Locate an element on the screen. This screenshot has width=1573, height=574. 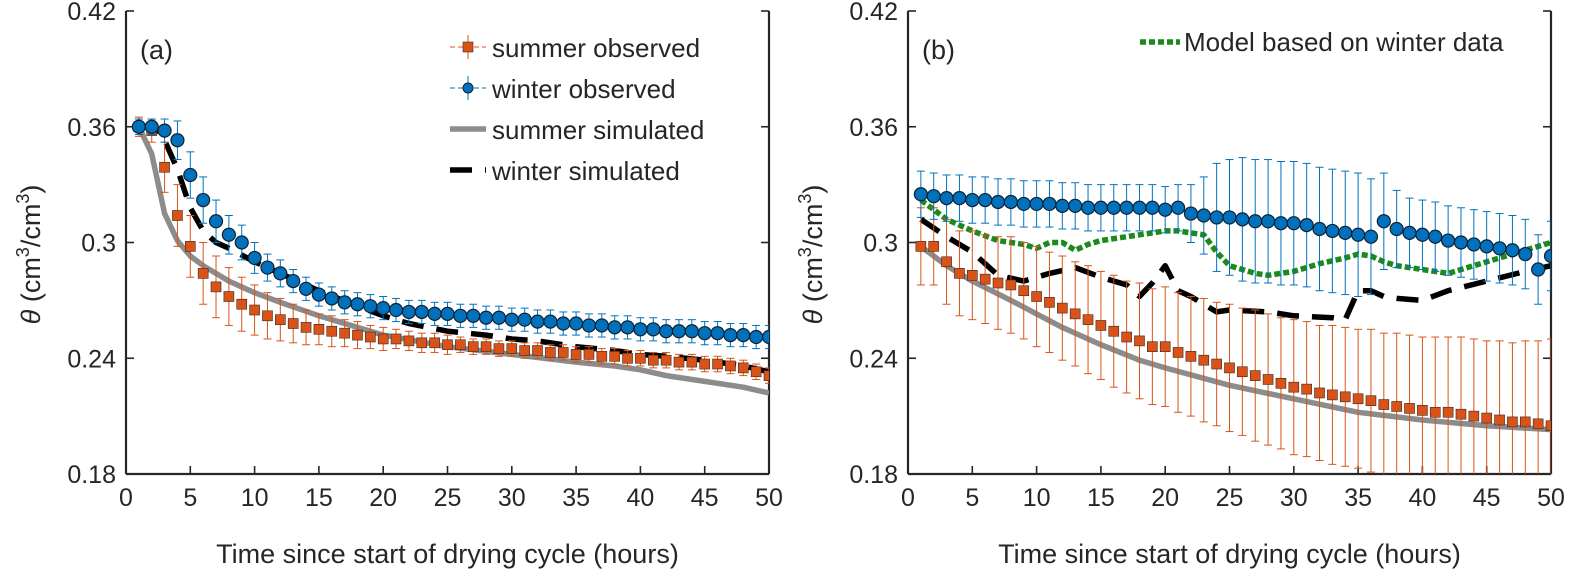
y-tick-label: 0.36 is located at coordinates (91, 128).